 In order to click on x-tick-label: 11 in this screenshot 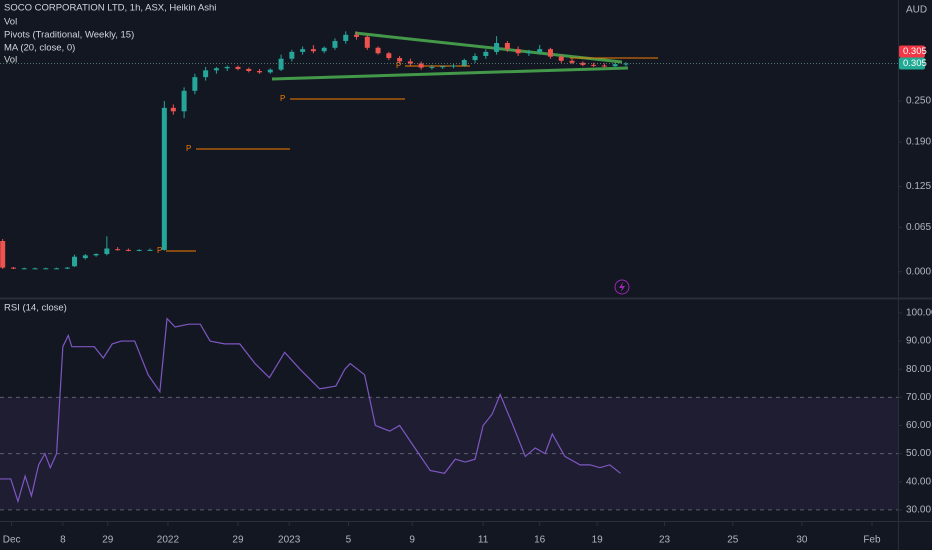, I will do `click(483, 540)`.